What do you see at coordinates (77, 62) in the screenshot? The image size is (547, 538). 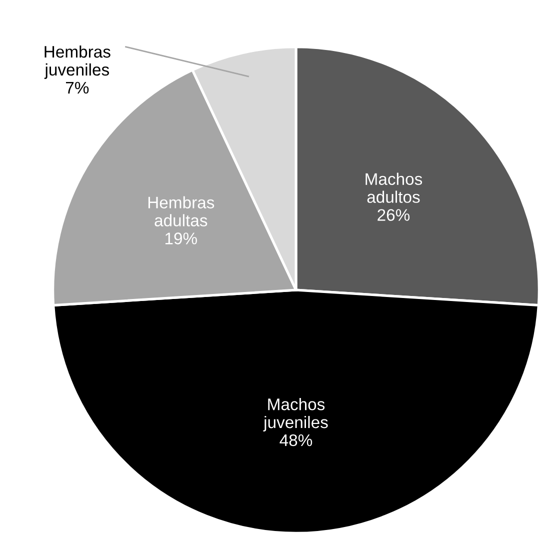 I see `slice-label: Hembras juveniles` at bounding box center [77, 62].